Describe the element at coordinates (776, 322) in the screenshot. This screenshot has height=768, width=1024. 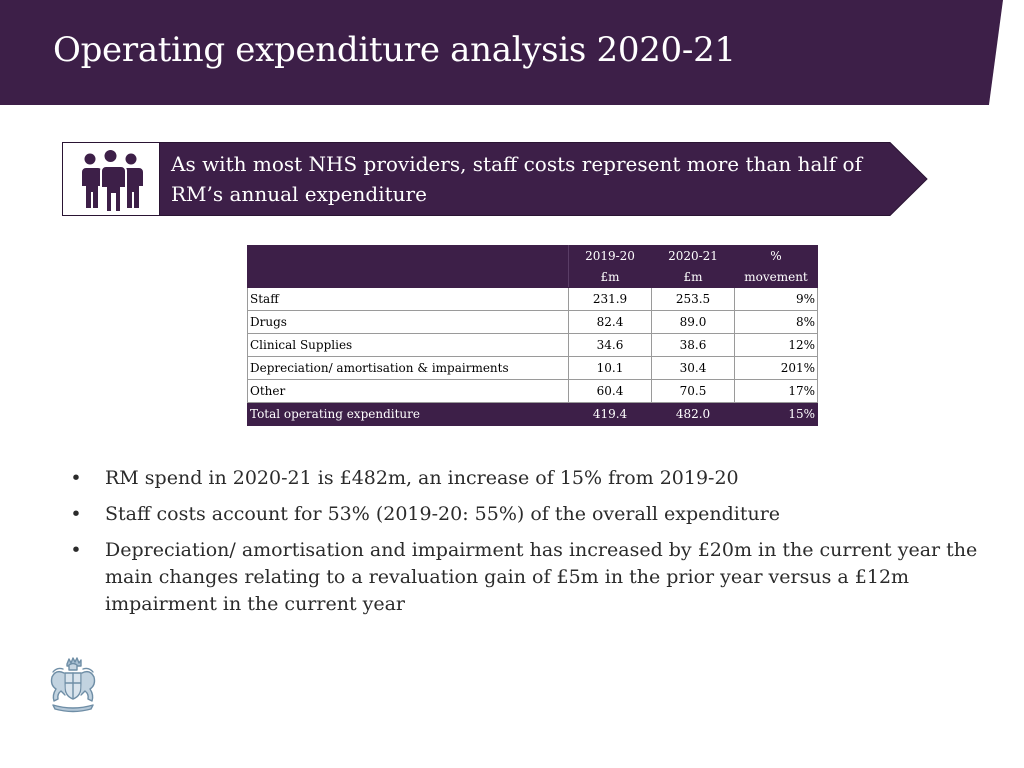
I see `row-movement: 8%` at that location.